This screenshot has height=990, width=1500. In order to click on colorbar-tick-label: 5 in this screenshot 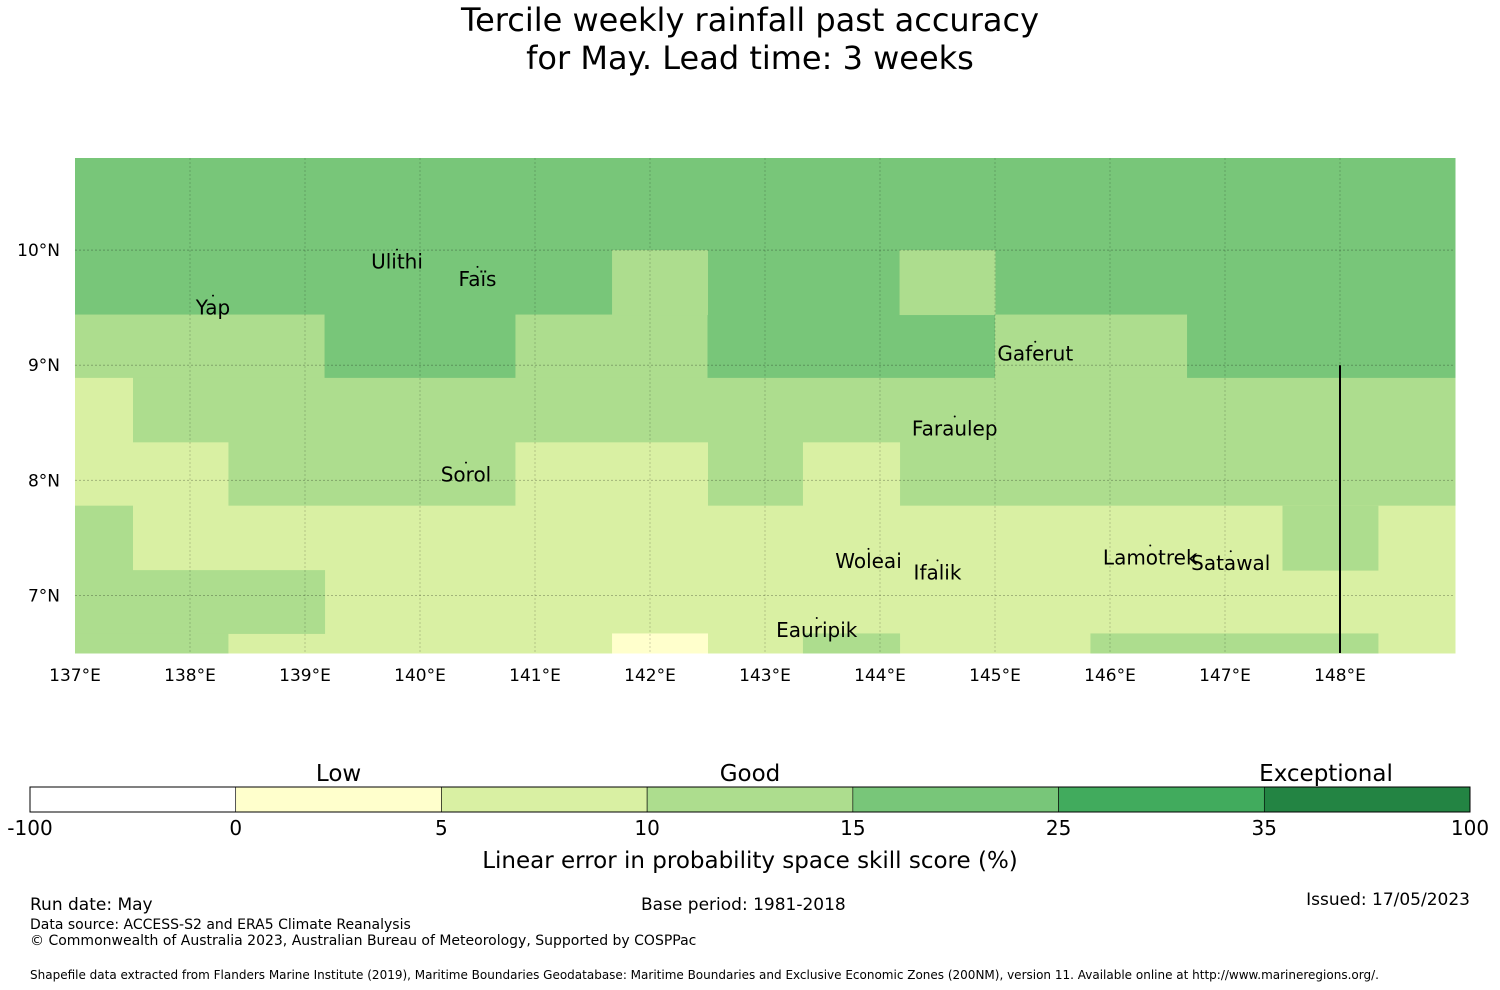, I will do `click(441, 828)`.